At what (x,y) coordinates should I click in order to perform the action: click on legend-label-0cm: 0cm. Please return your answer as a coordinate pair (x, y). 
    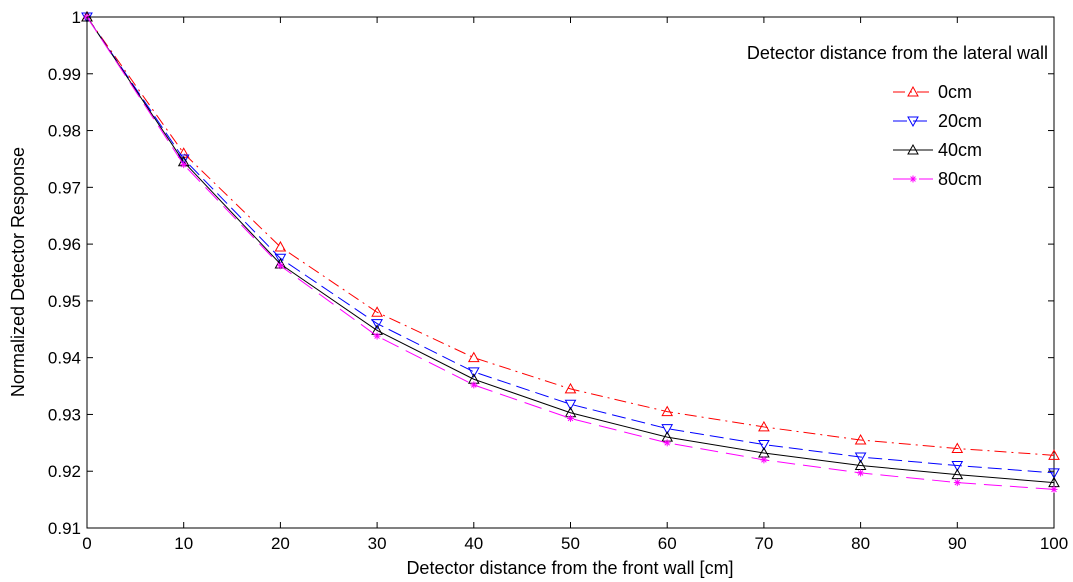
    Looking at the image, I should click on (955, 92).